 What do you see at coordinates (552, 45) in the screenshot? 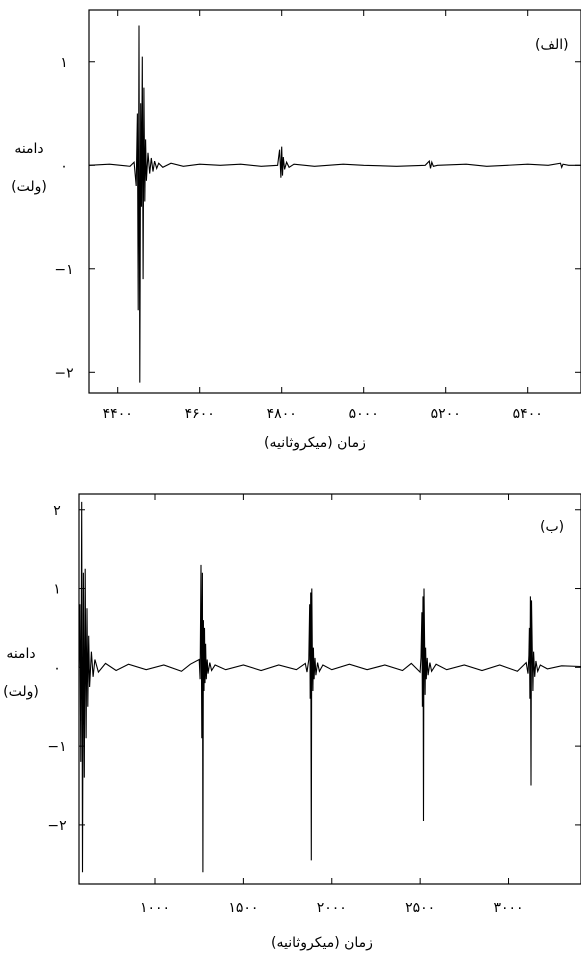
I see `panel-label: (الف)` at bounding box center [552, 45].